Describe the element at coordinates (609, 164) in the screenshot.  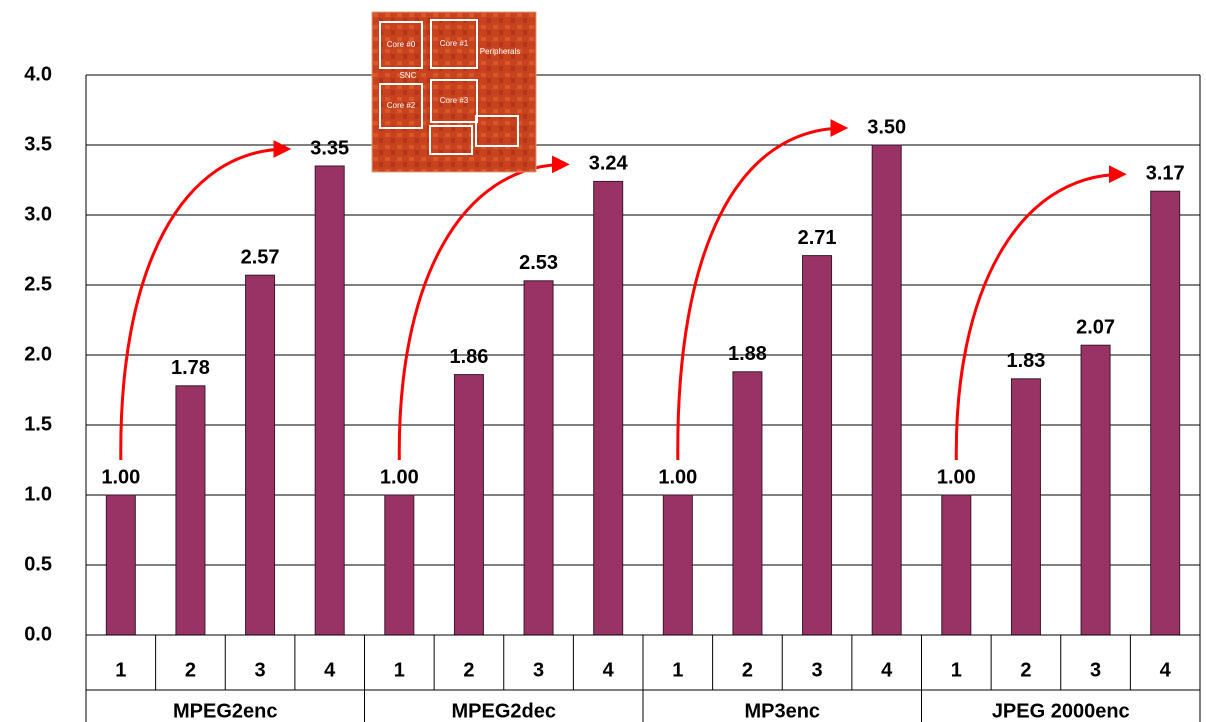
I see `value-label: 3.24` at that location.